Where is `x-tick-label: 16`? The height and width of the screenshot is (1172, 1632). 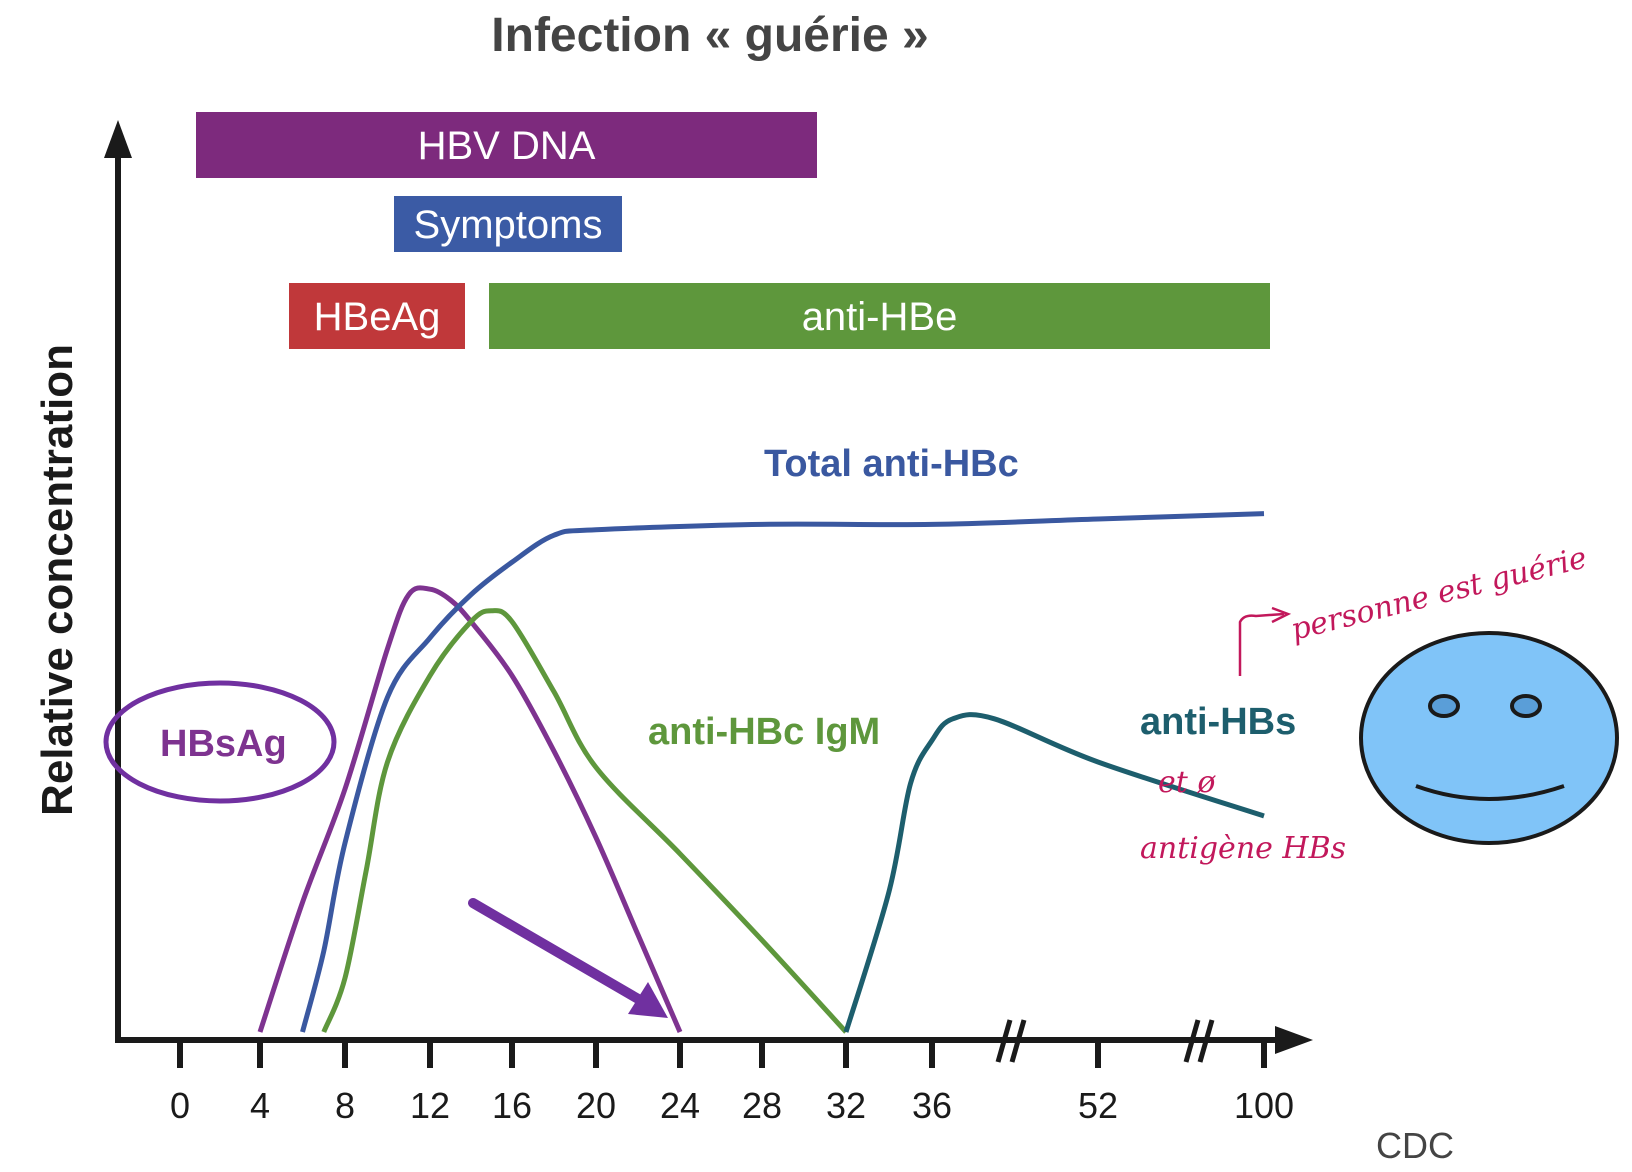
x-tick-label: 16 is located at coordinates (512, 1105).